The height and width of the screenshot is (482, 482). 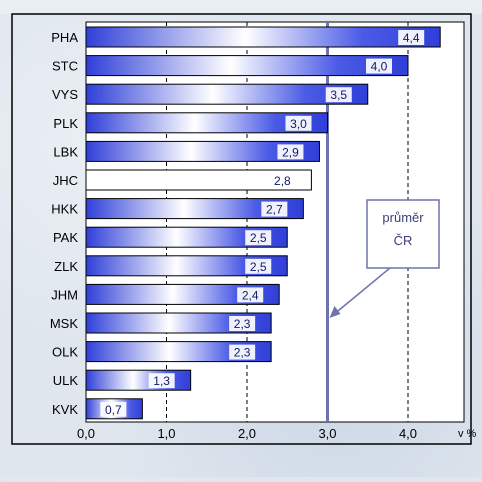 I want to click on bar-zlk, so click(x=186, y=266).